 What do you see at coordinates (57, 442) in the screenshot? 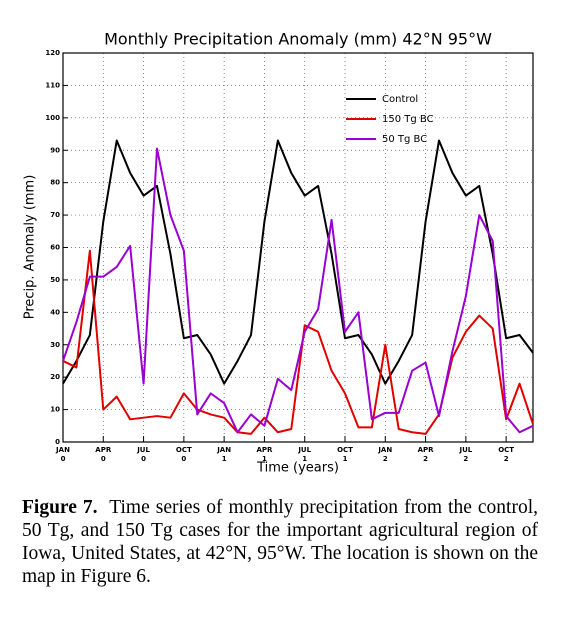
I see `y-tick-label: 0` at bounding box center [57, 442].